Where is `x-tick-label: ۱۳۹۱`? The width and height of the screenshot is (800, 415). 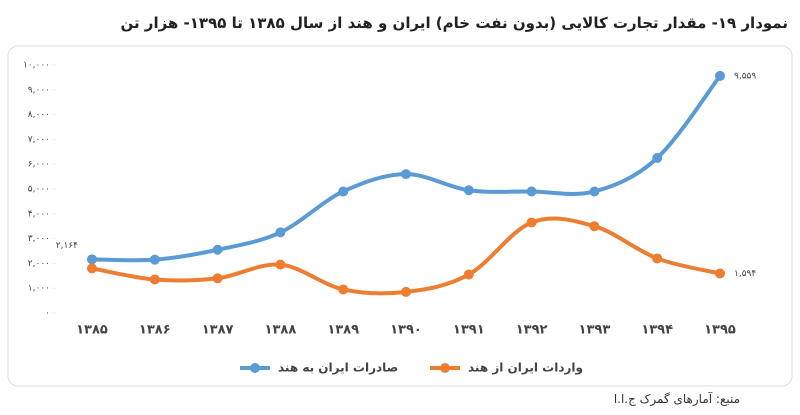
x-tick-label: ۱۳۹۱ is located at coordinates (469, 330).